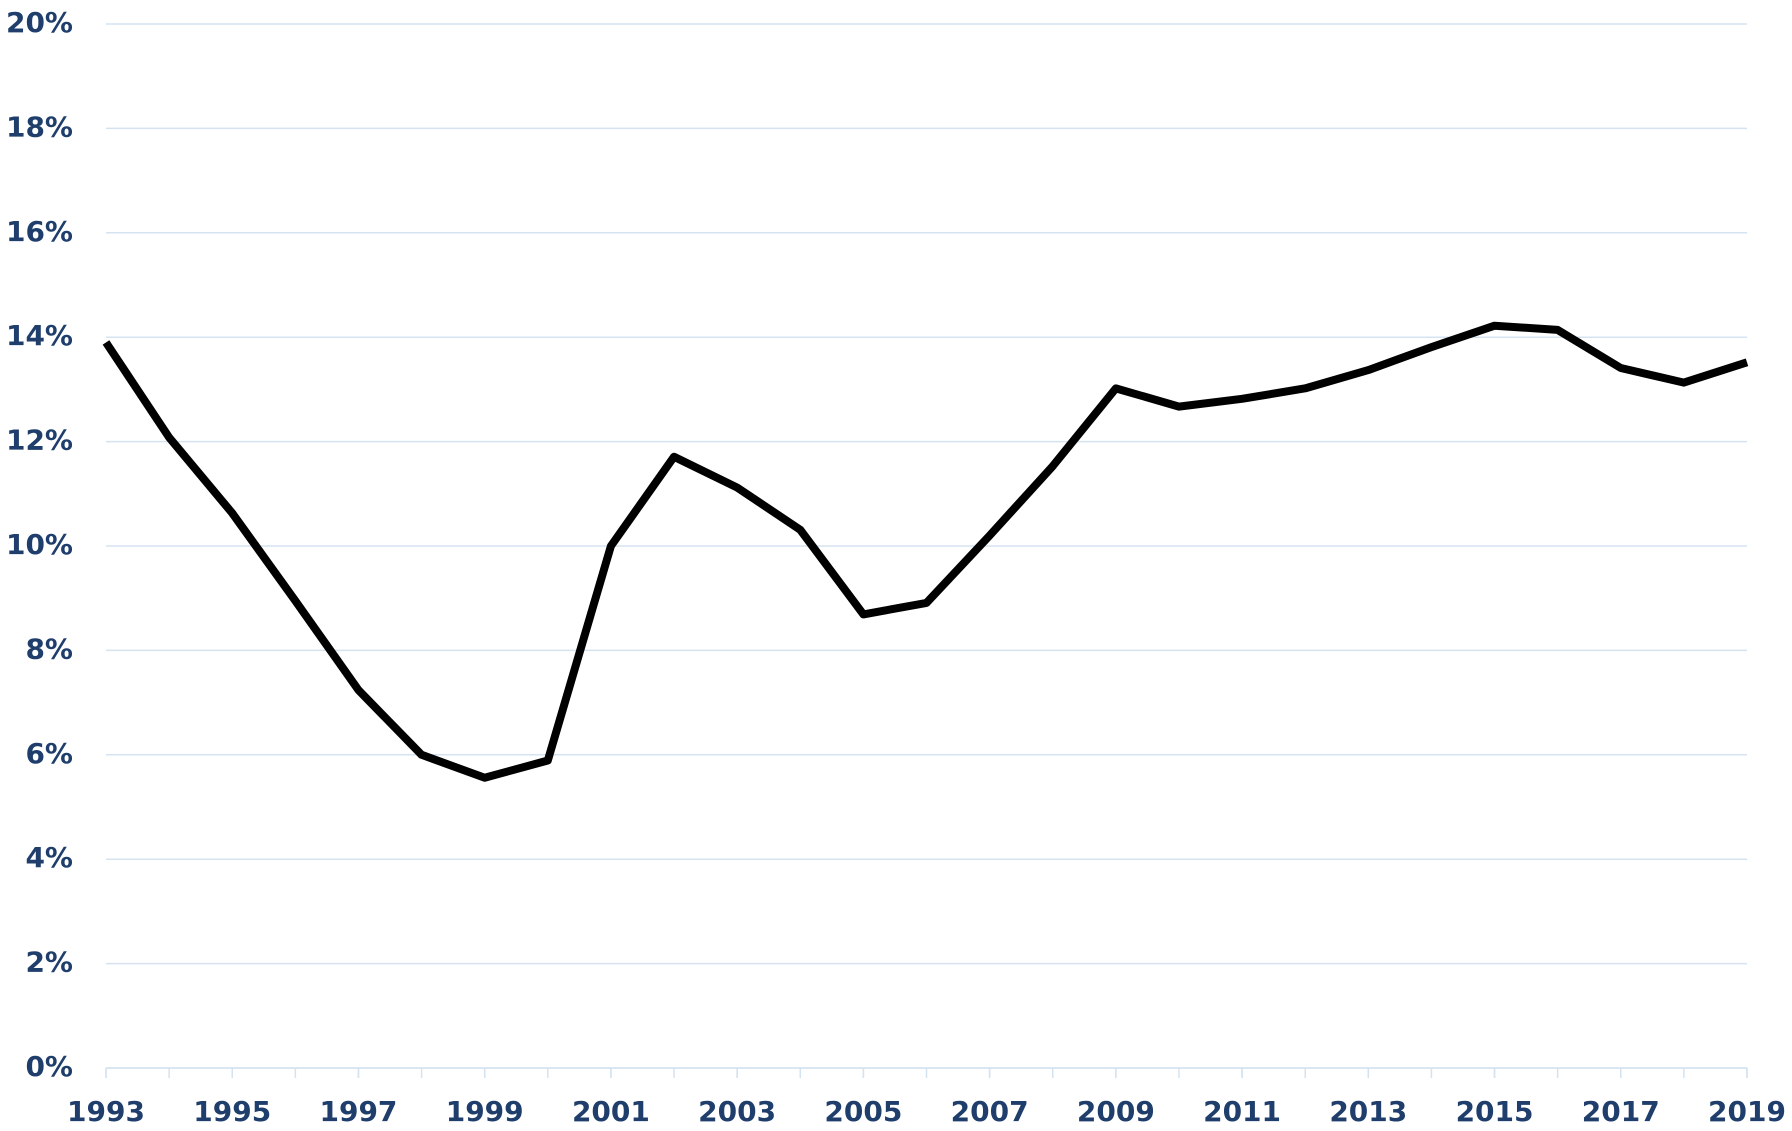 This screenshot has width=1792, height=1131. What do you see at coordinates (39, 440) in the screenshot?
I see `y-tick-label: 12%` at bounding box center [39, 440].